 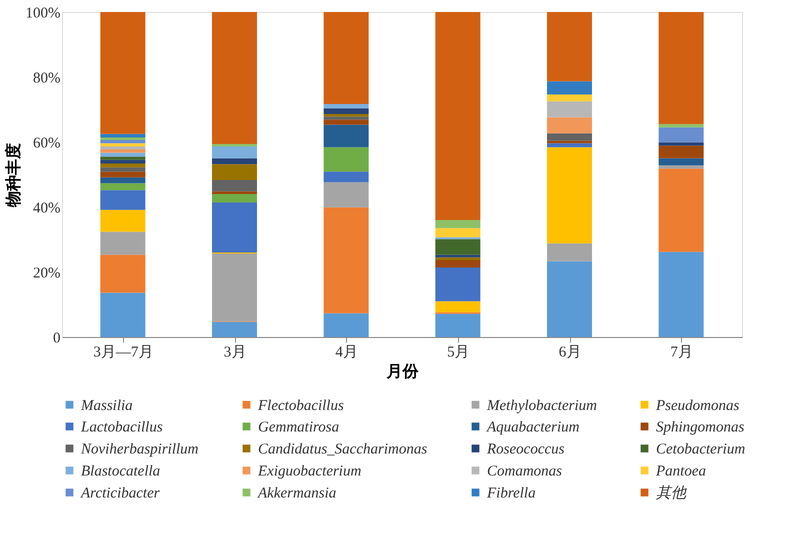 What do you see at coordinates (309, 472) in the screenshot?
I see `legend-label: Exiguobacterium` at bounding box center [309, 472].